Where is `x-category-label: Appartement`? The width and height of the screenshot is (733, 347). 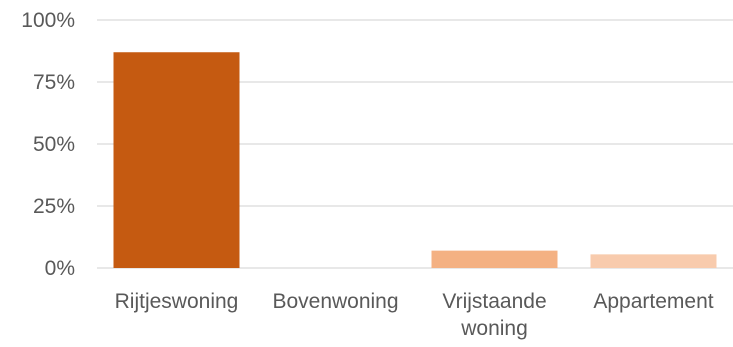
x-category-label: Appartement is located at coordinates (653, 301).